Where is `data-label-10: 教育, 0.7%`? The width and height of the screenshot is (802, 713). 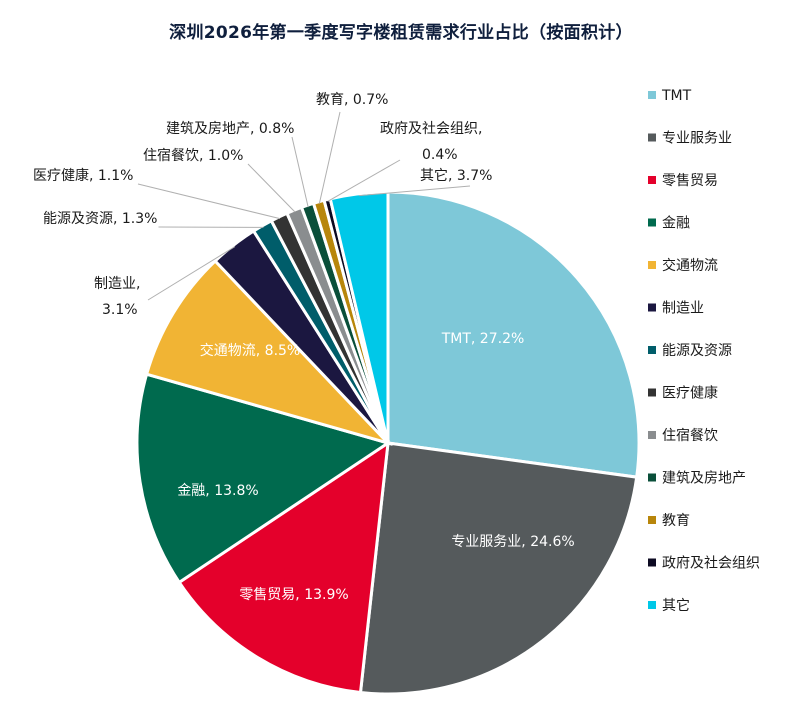
data-label-10: 教育, 0.7% is located at coordinates (352, 100).